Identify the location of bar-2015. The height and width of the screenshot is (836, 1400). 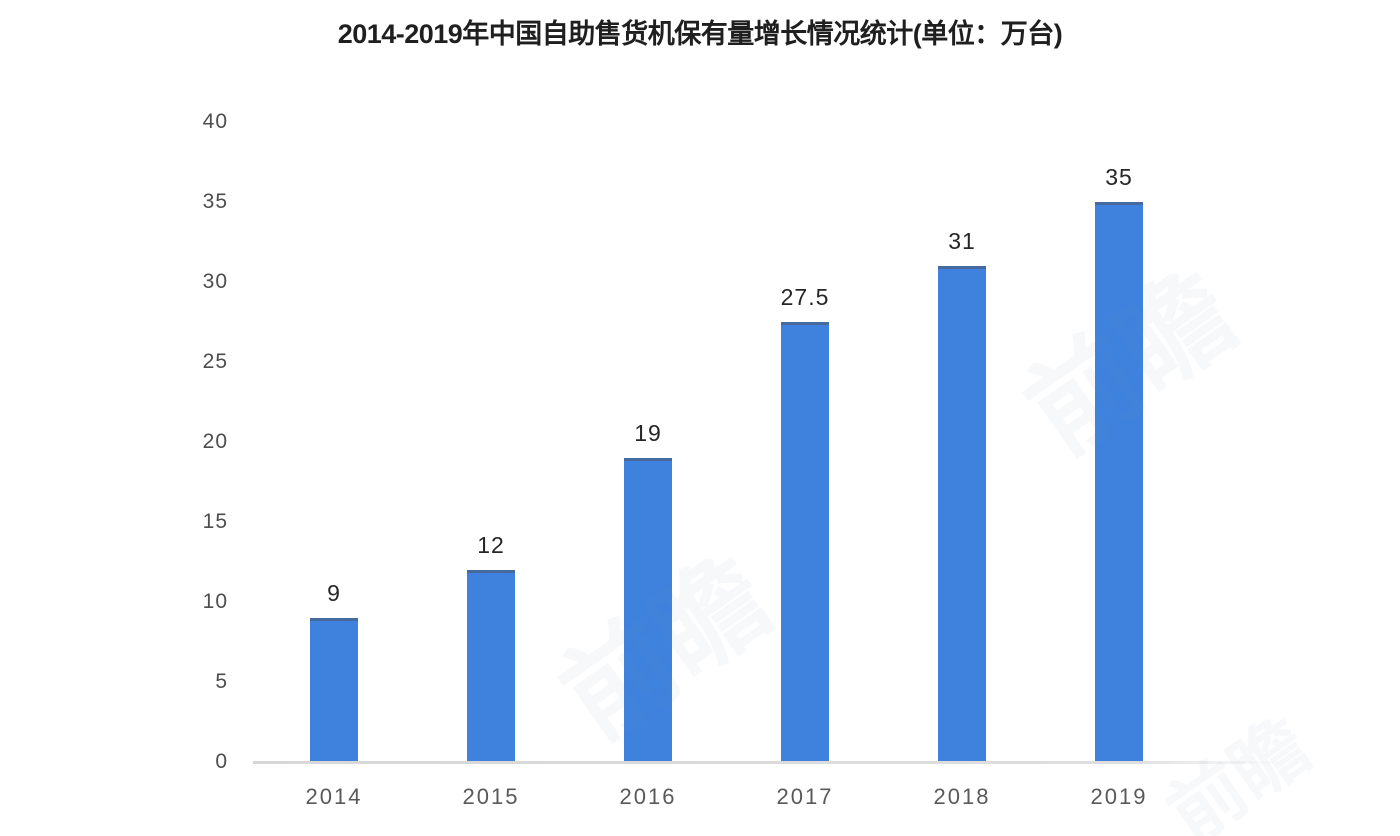
(491, 666).